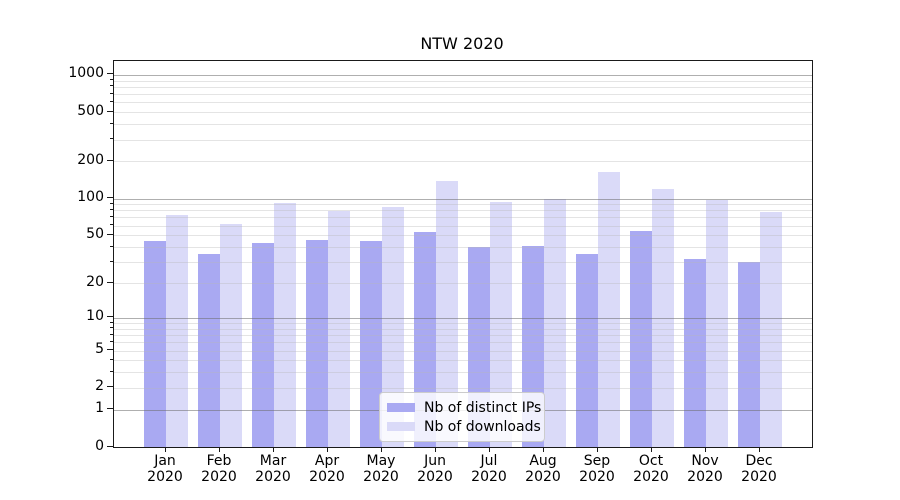 The height and width of the screenshot is (500, 900). Describe the element at coordinates (86, 73) in the screenshot. I see `y-axis-tick-label: 1000` at that location.